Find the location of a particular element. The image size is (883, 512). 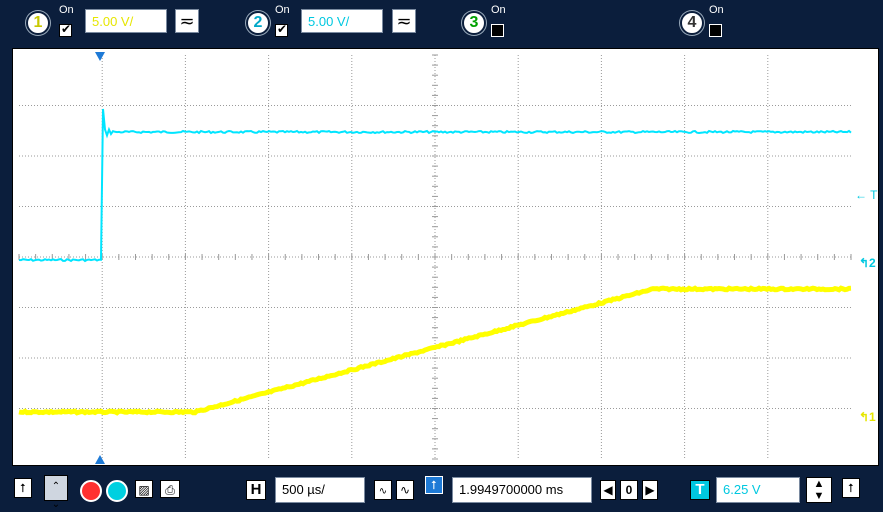

spinner-arrows-icon: ▲ ▼ is located at coordinates (819, 490).